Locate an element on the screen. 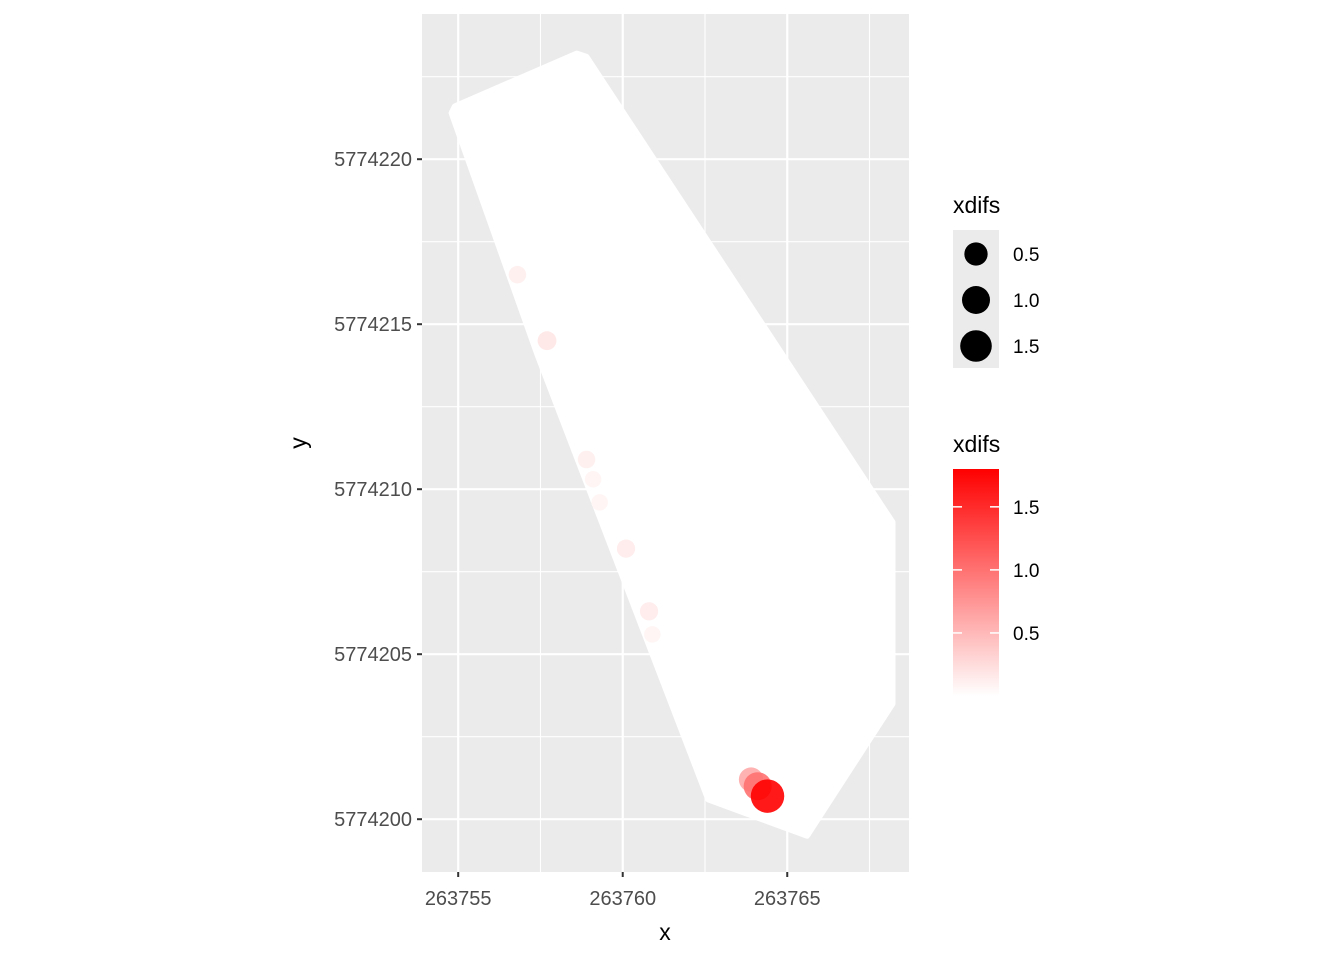  x-axis: 263755 263760 263765 is located at coordinates (623, 891).